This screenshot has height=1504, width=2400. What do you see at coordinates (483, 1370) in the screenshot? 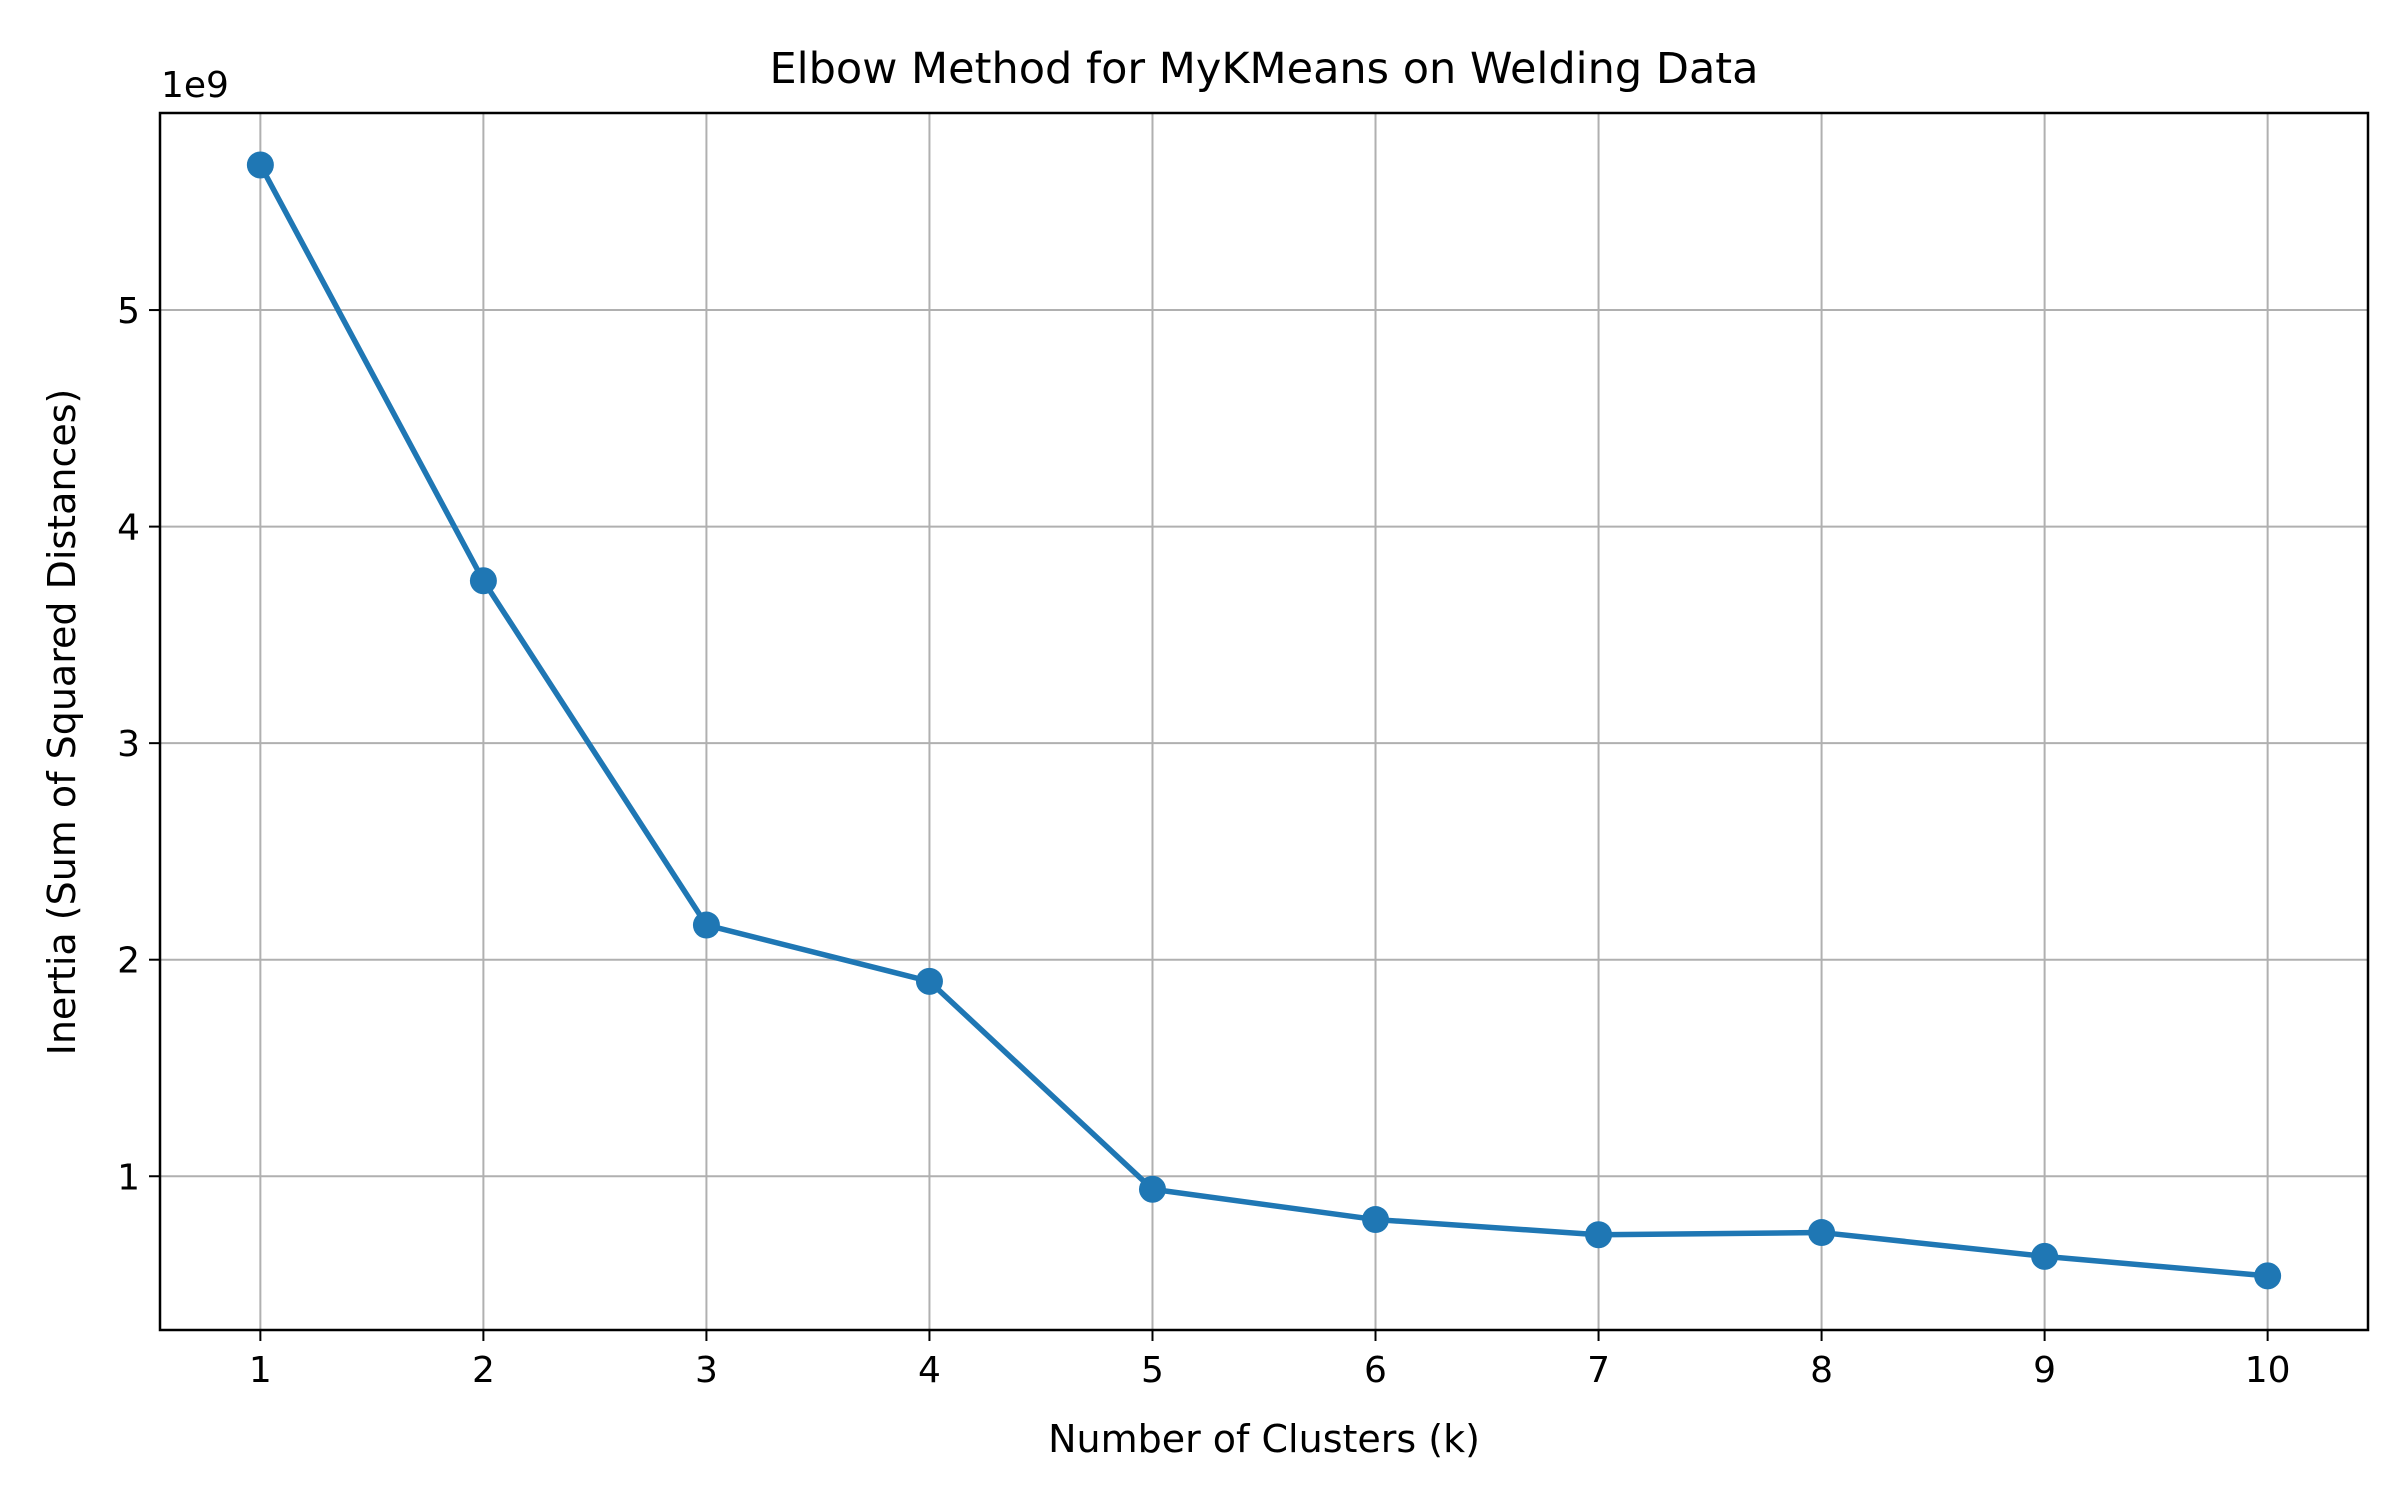
I see `x-tick-label: 2` at bounding box center [483, 1370].